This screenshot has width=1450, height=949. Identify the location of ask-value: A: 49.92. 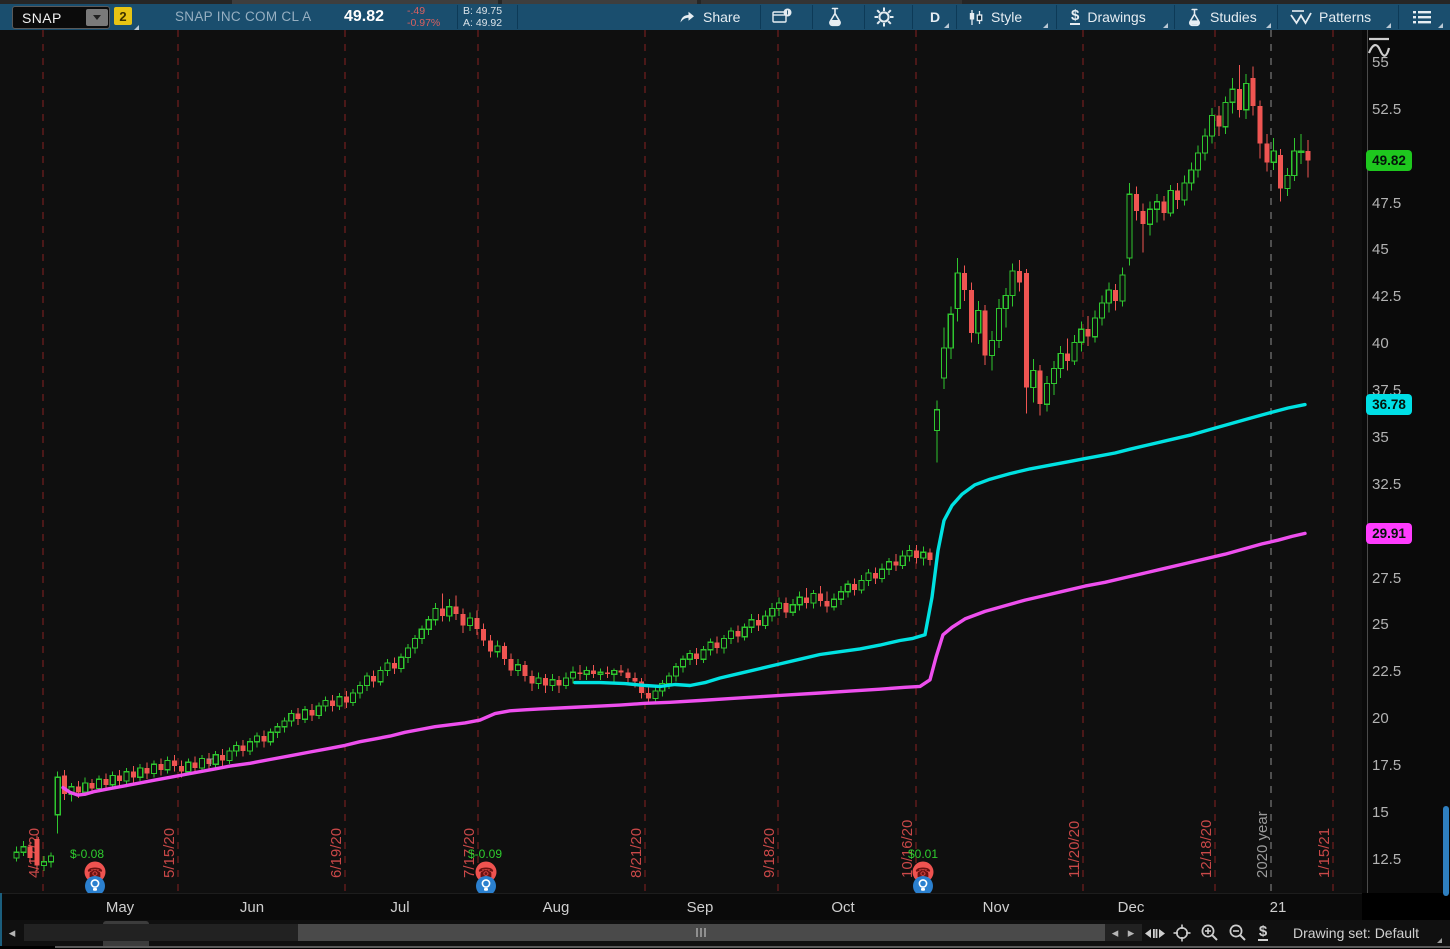
(483, 23).